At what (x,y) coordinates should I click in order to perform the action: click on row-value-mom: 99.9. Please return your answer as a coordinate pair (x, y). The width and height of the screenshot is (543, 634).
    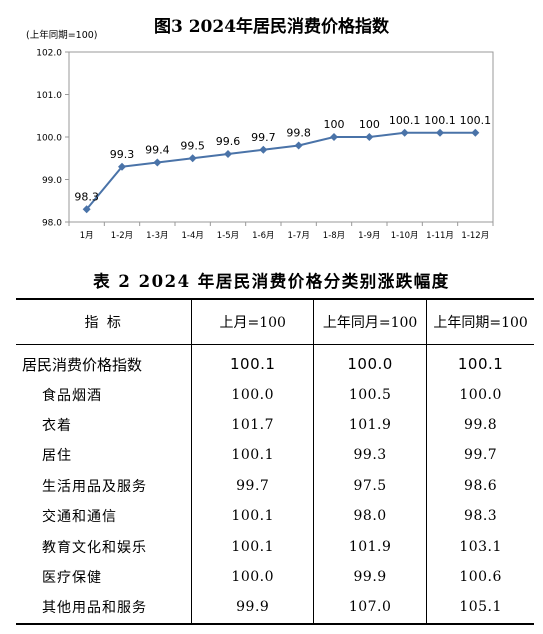
    Looking at the image, I should click on (252, 608).